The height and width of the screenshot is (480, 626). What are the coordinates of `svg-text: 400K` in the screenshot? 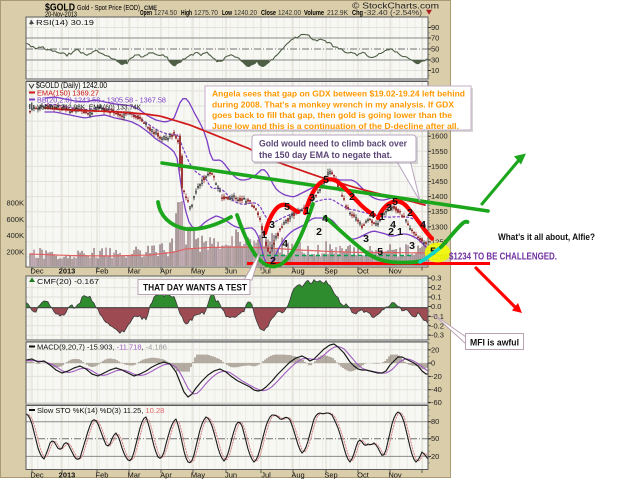 It's located at (15, 235).